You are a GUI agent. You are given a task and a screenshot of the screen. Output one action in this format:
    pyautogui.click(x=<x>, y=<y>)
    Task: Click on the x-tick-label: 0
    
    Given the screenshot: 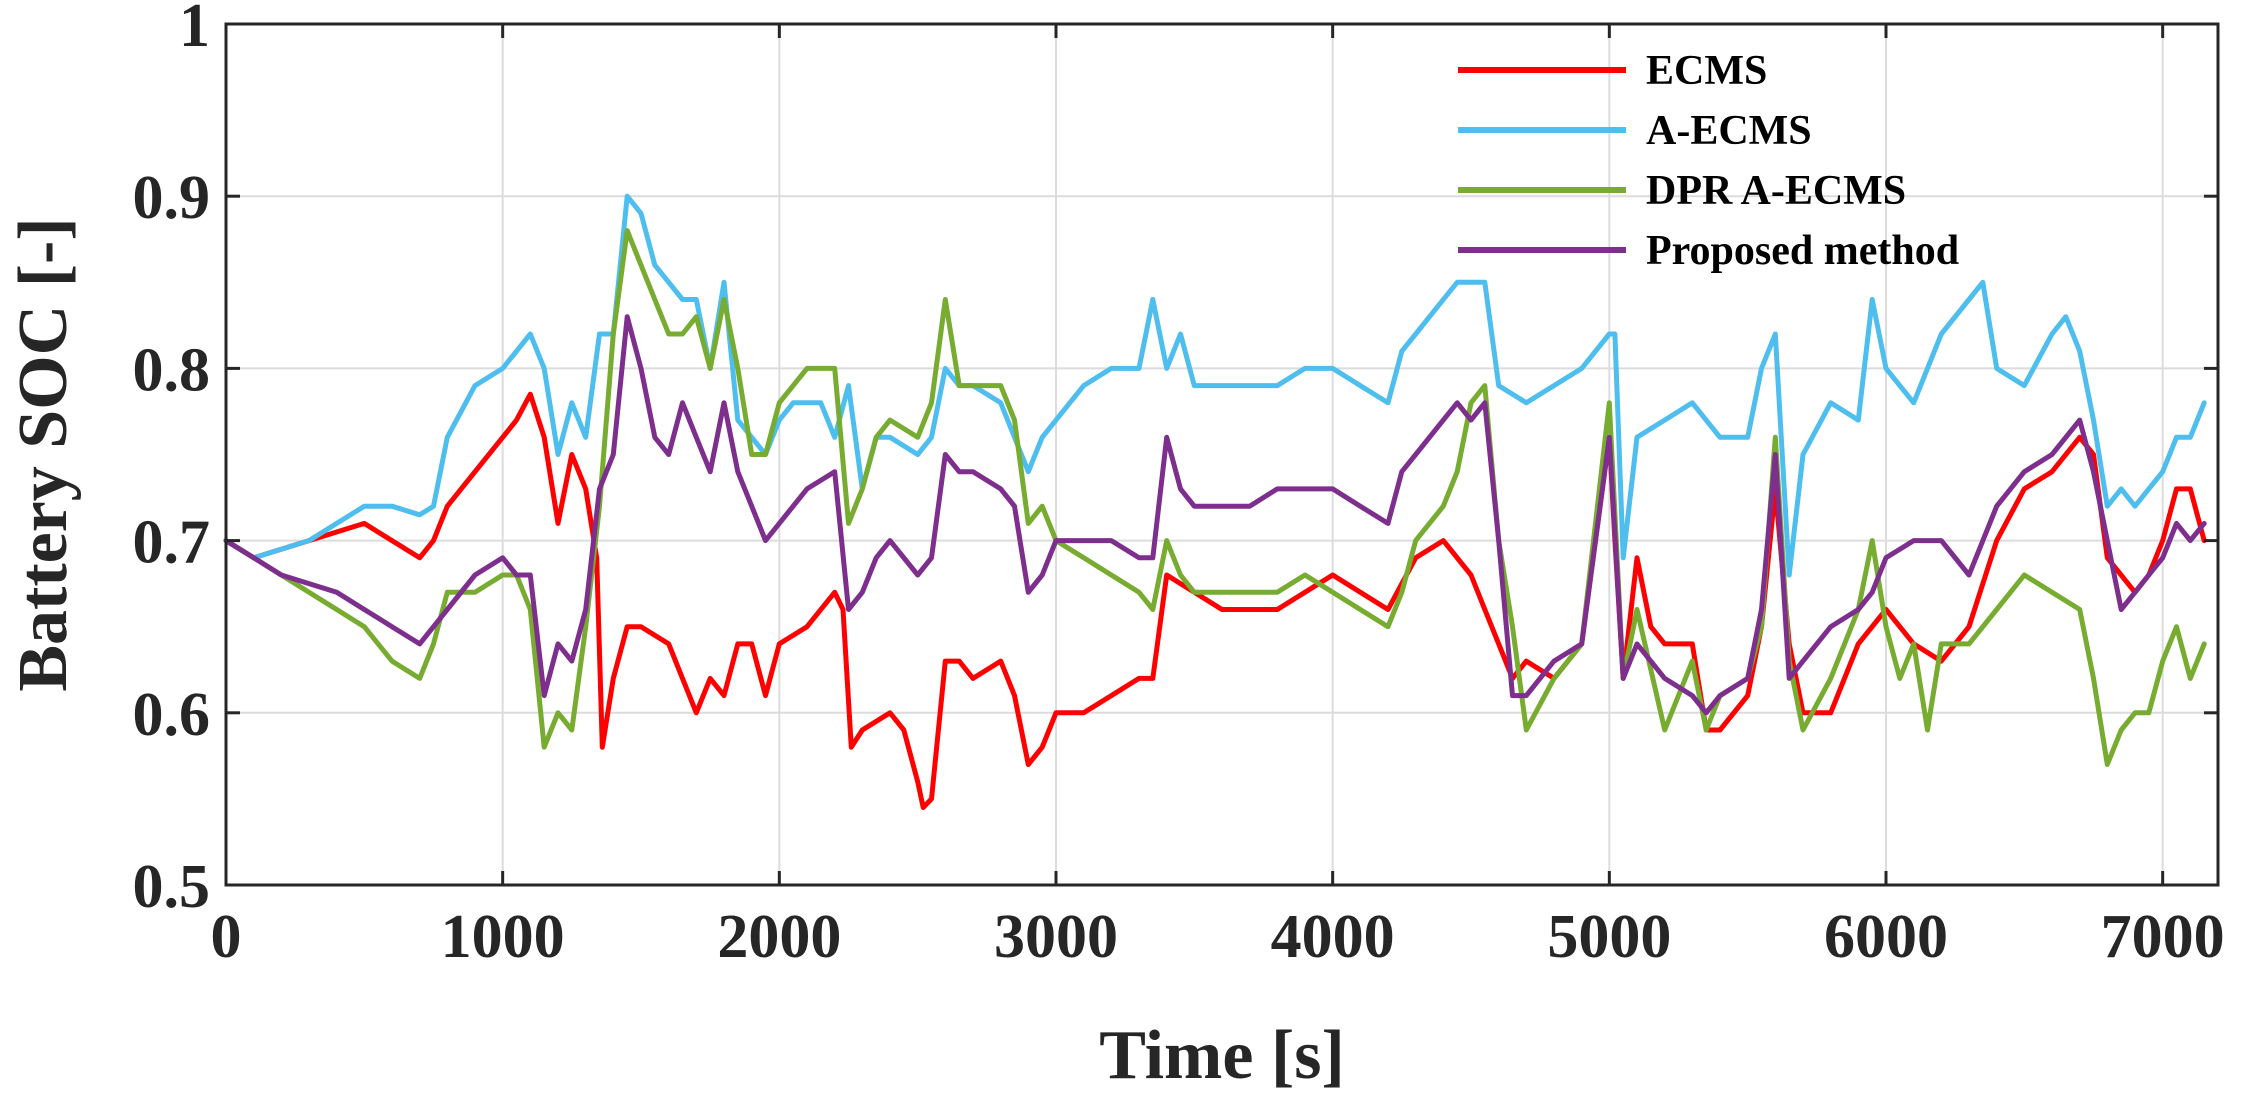 What is the action you would take?
    pyautogui.click(x=226, y=937)
    